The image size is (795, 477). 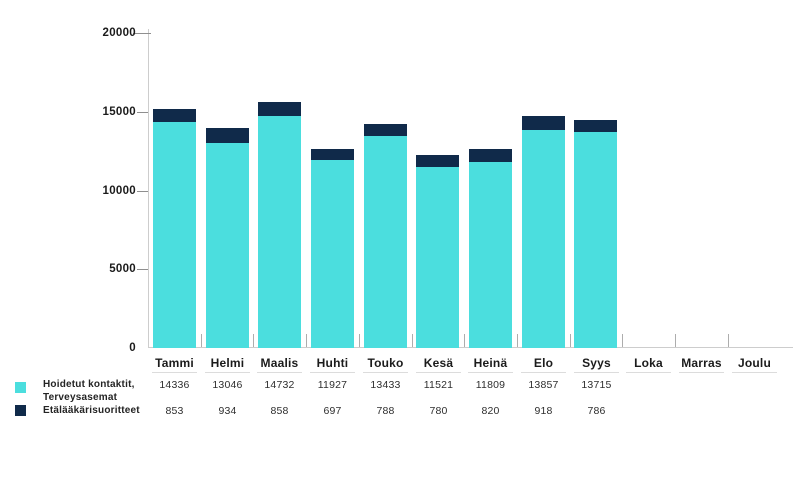 What do you see at coordinates (543, 123) in the screenshot?
I see `bar-et-l-k-risuoritteet-elo` at bounding box center [543, 123].